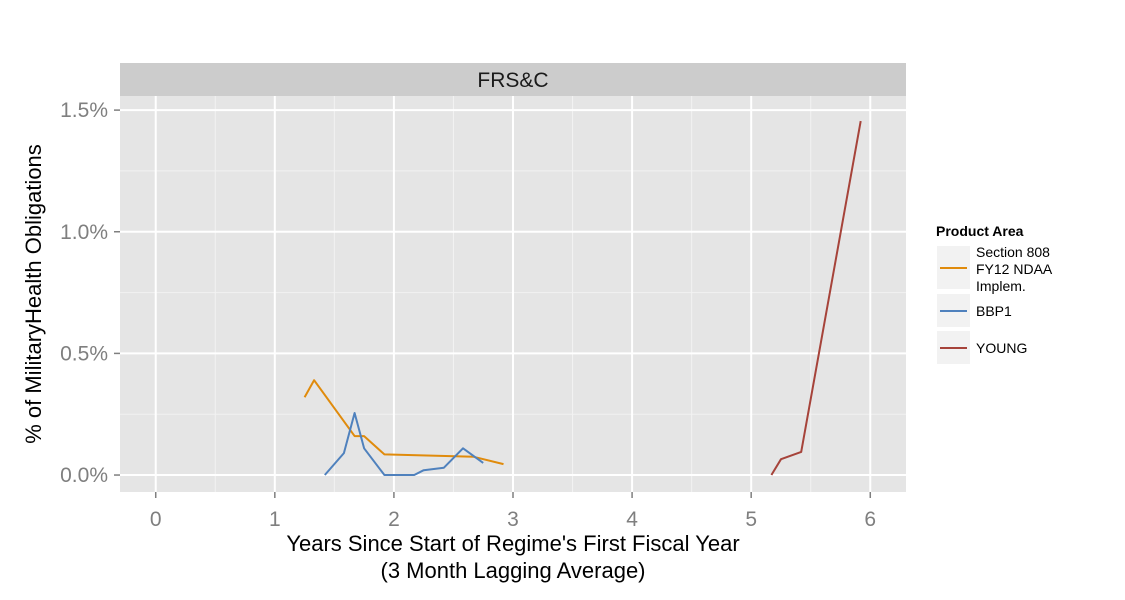 The height and width of the screenshot is (600, 1125). Describe the element at coordinates (1013, 252) in the screenshot. I see `legend-label-section-808: Section 808` at that location.